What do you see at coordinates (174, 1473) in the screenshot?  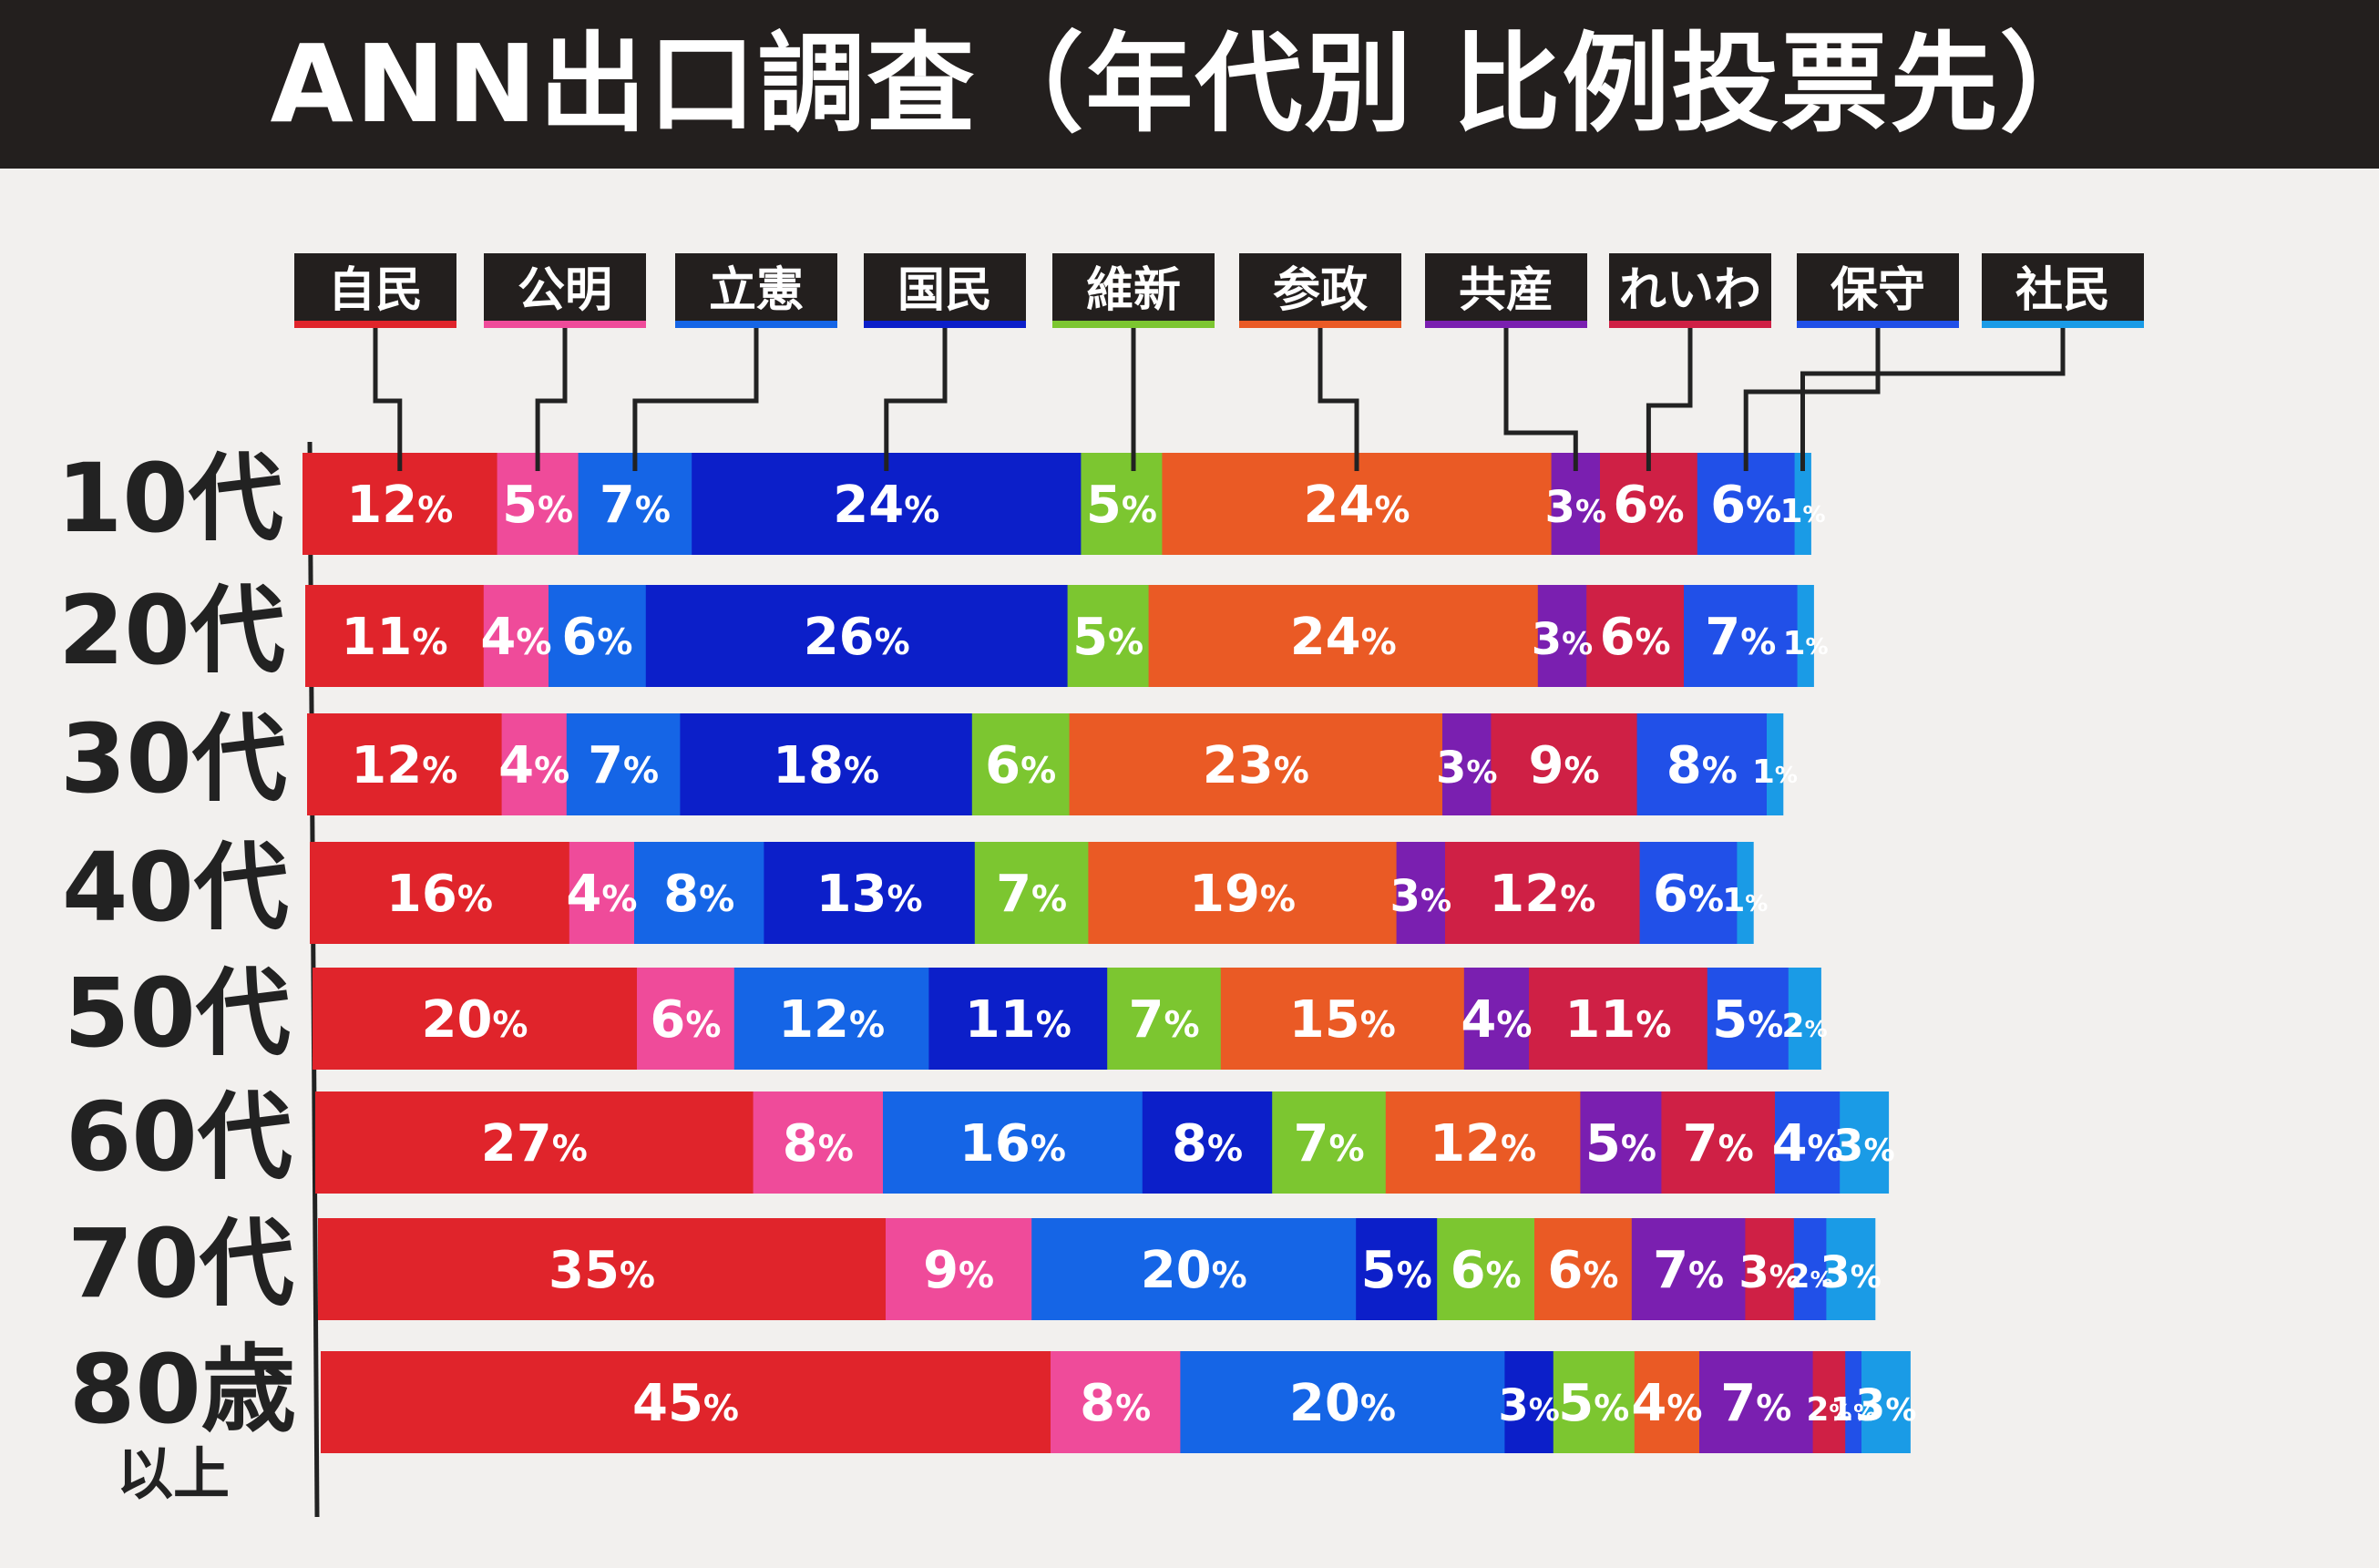 I see `category-sublabel: 以上` at bounding box center [174, 1473].